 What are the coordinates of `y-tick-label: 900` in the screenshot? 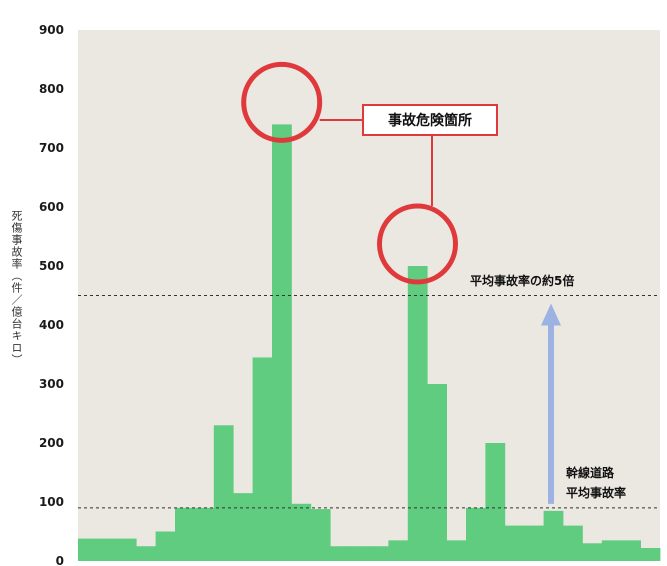 It's located at (51, 30).